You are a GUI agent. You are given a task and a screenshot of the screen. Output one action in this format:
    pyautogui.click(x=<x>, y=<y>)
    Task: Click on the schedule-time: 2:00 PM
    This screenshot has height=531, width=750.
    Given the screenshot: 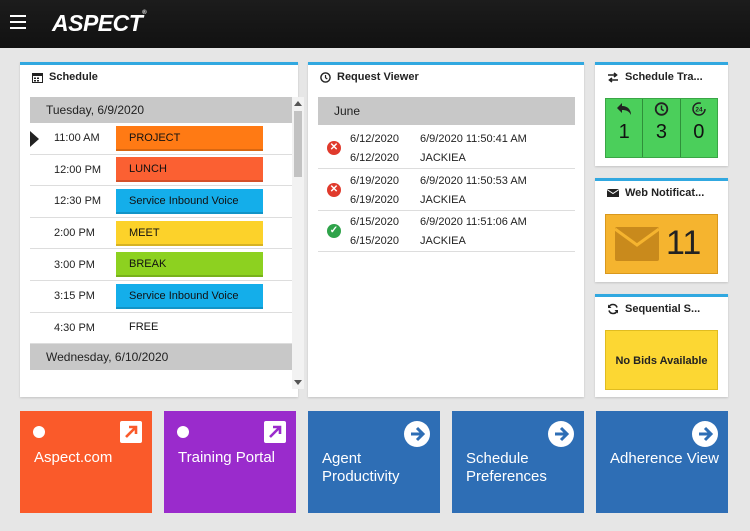 What is the action you would take?
    pyautogui.click(x=74, y=233)
    